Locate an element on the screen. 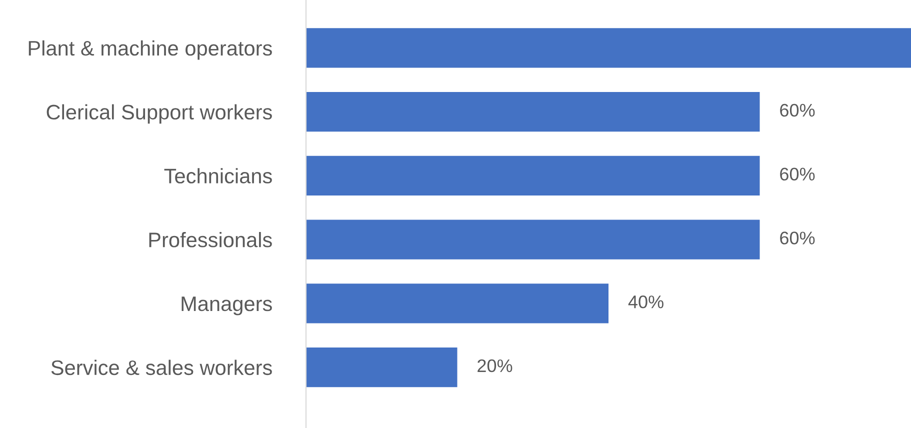 This screenshot has height=428, width=911. y-tick-label: Clerical Support workers is located at coordinates (159, 114).